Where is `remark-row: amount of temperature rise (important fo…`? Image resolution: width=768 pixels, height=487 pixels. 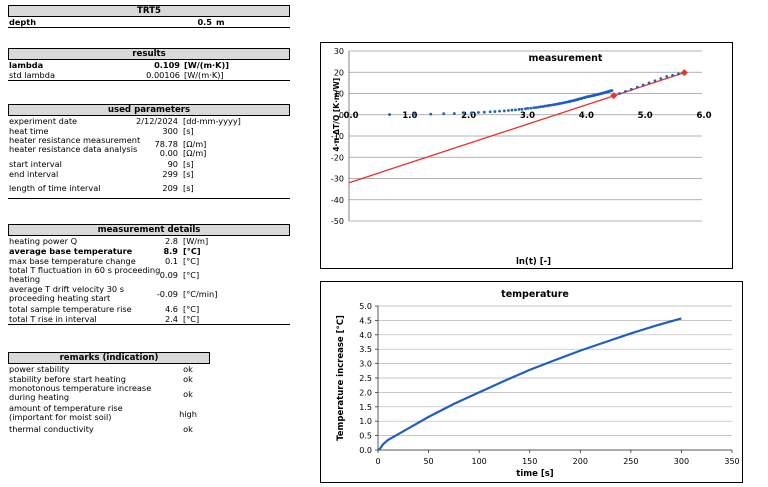 remark-row: amount of temperature rise (important fo… is located at coordinates (149, 414).